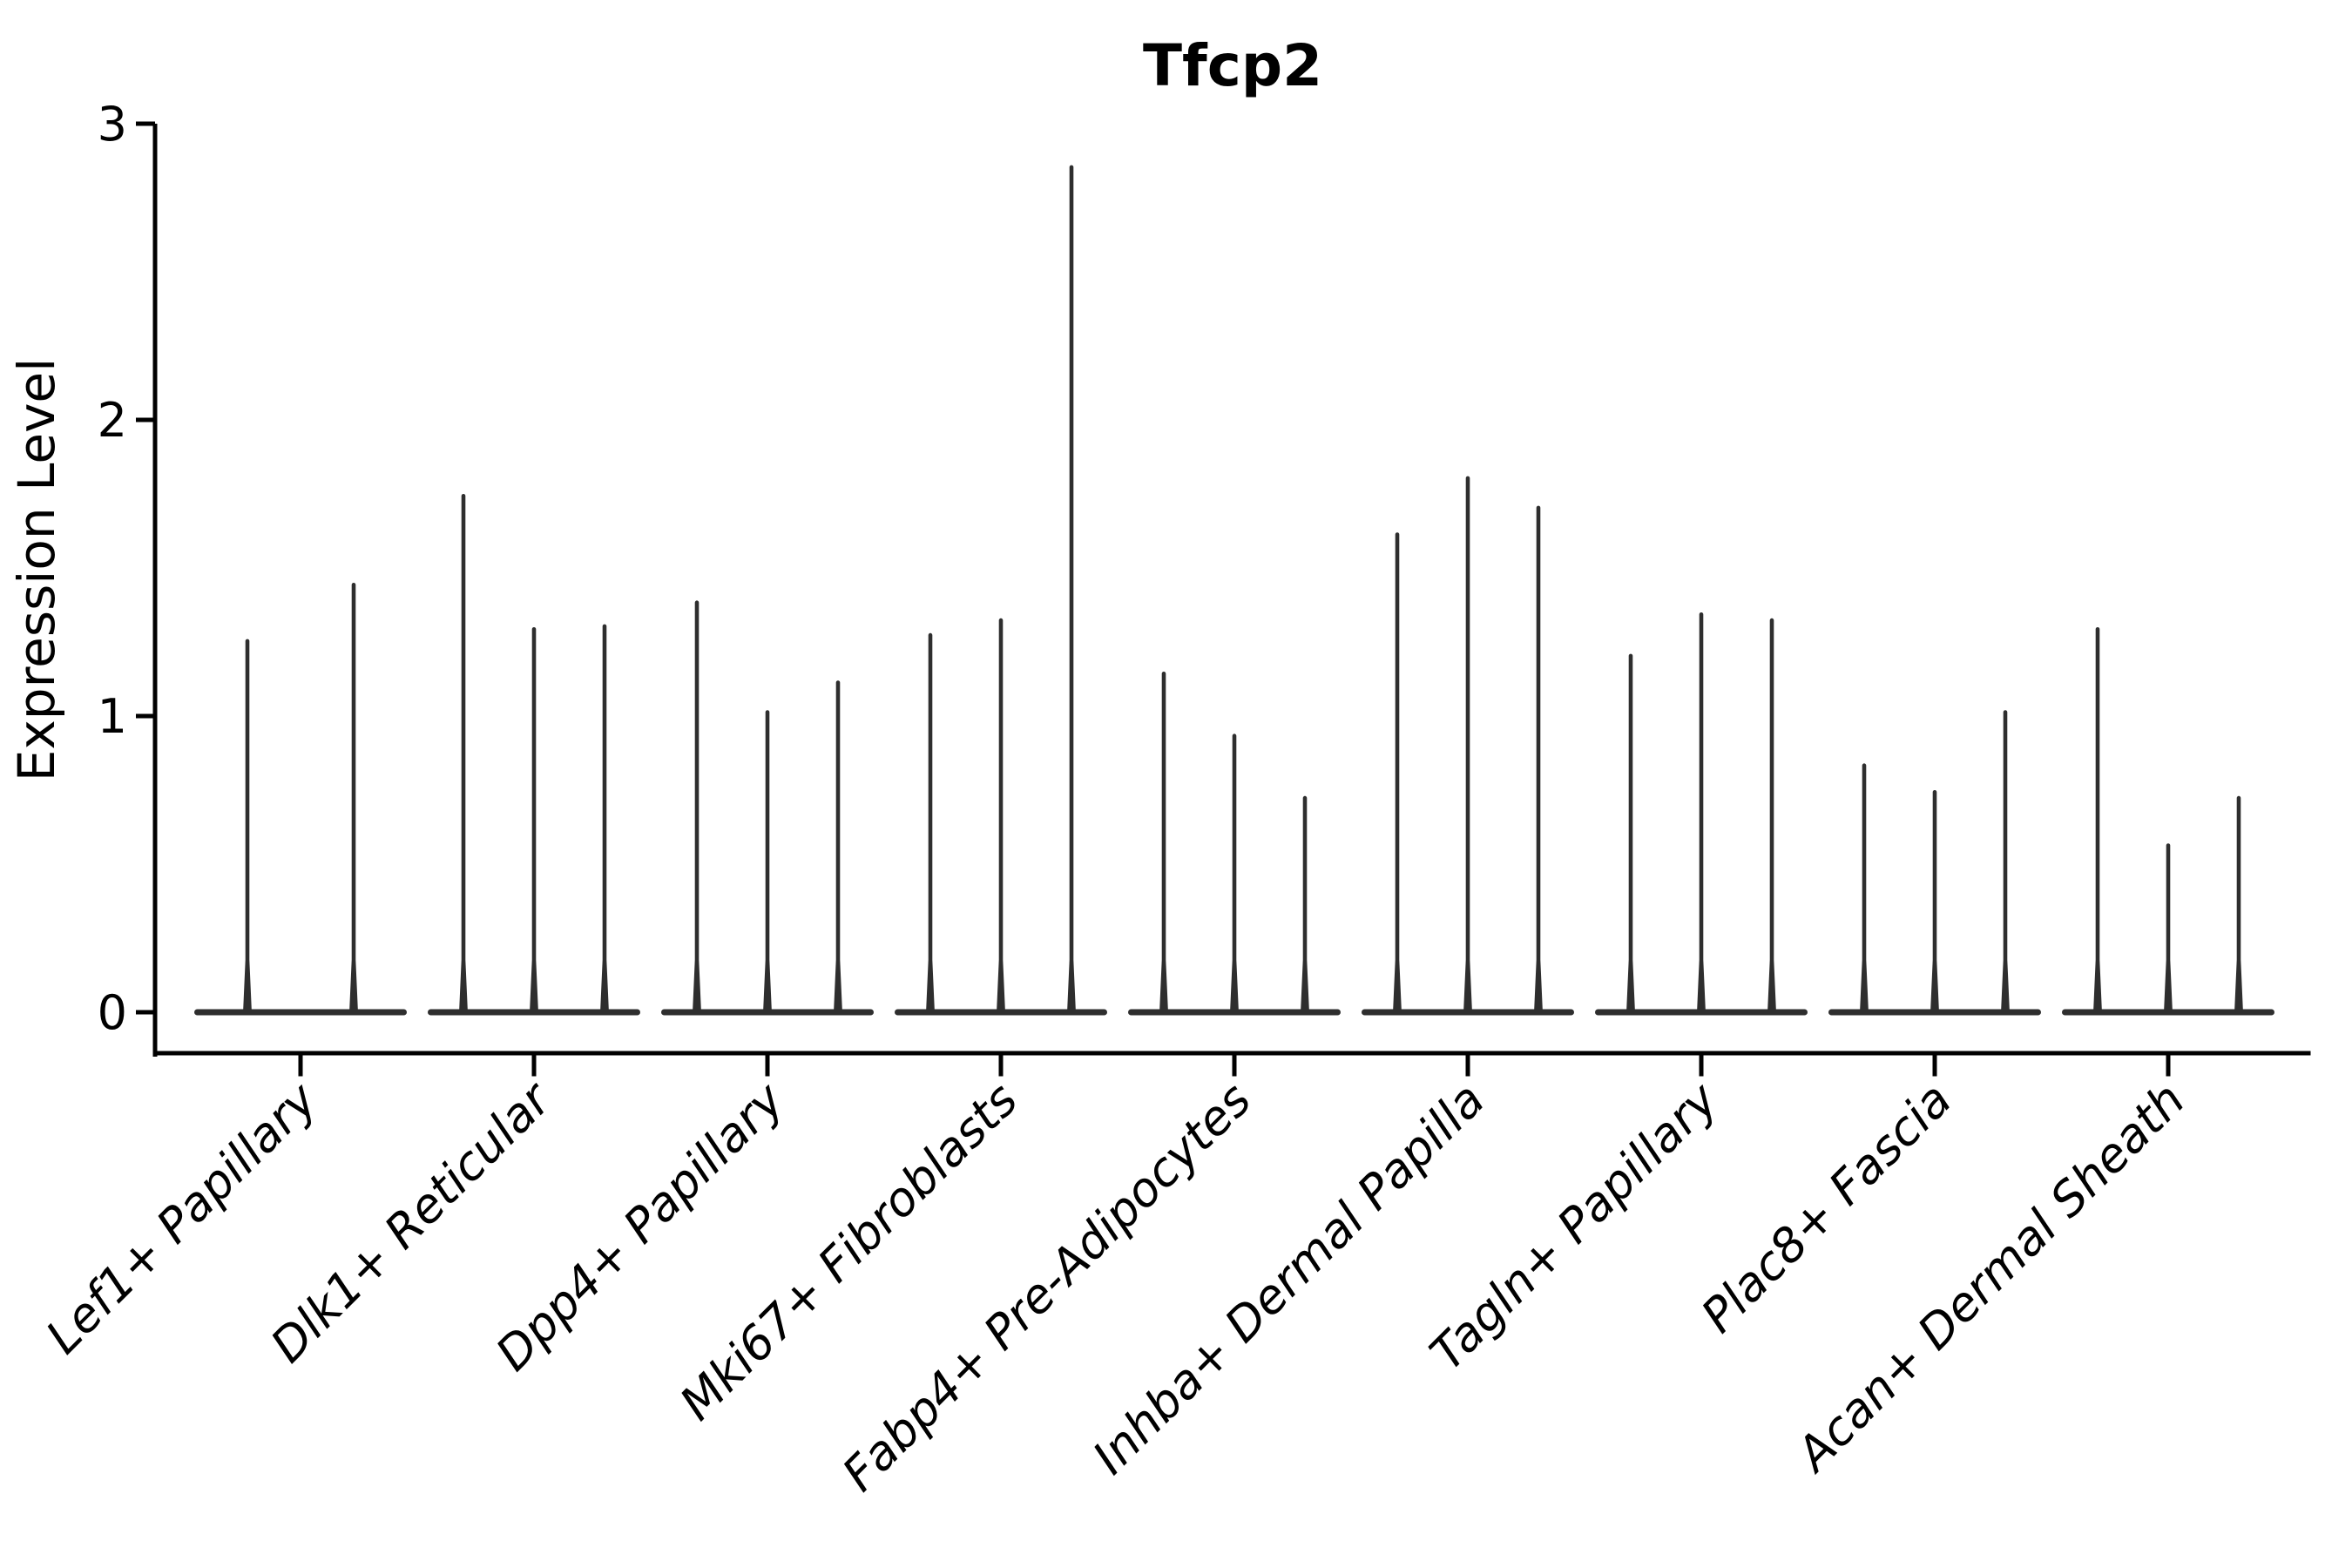 This screenshot has height=1568, width=2352. I want to click on y-axis-label: Expression Level, so click(36, 569).